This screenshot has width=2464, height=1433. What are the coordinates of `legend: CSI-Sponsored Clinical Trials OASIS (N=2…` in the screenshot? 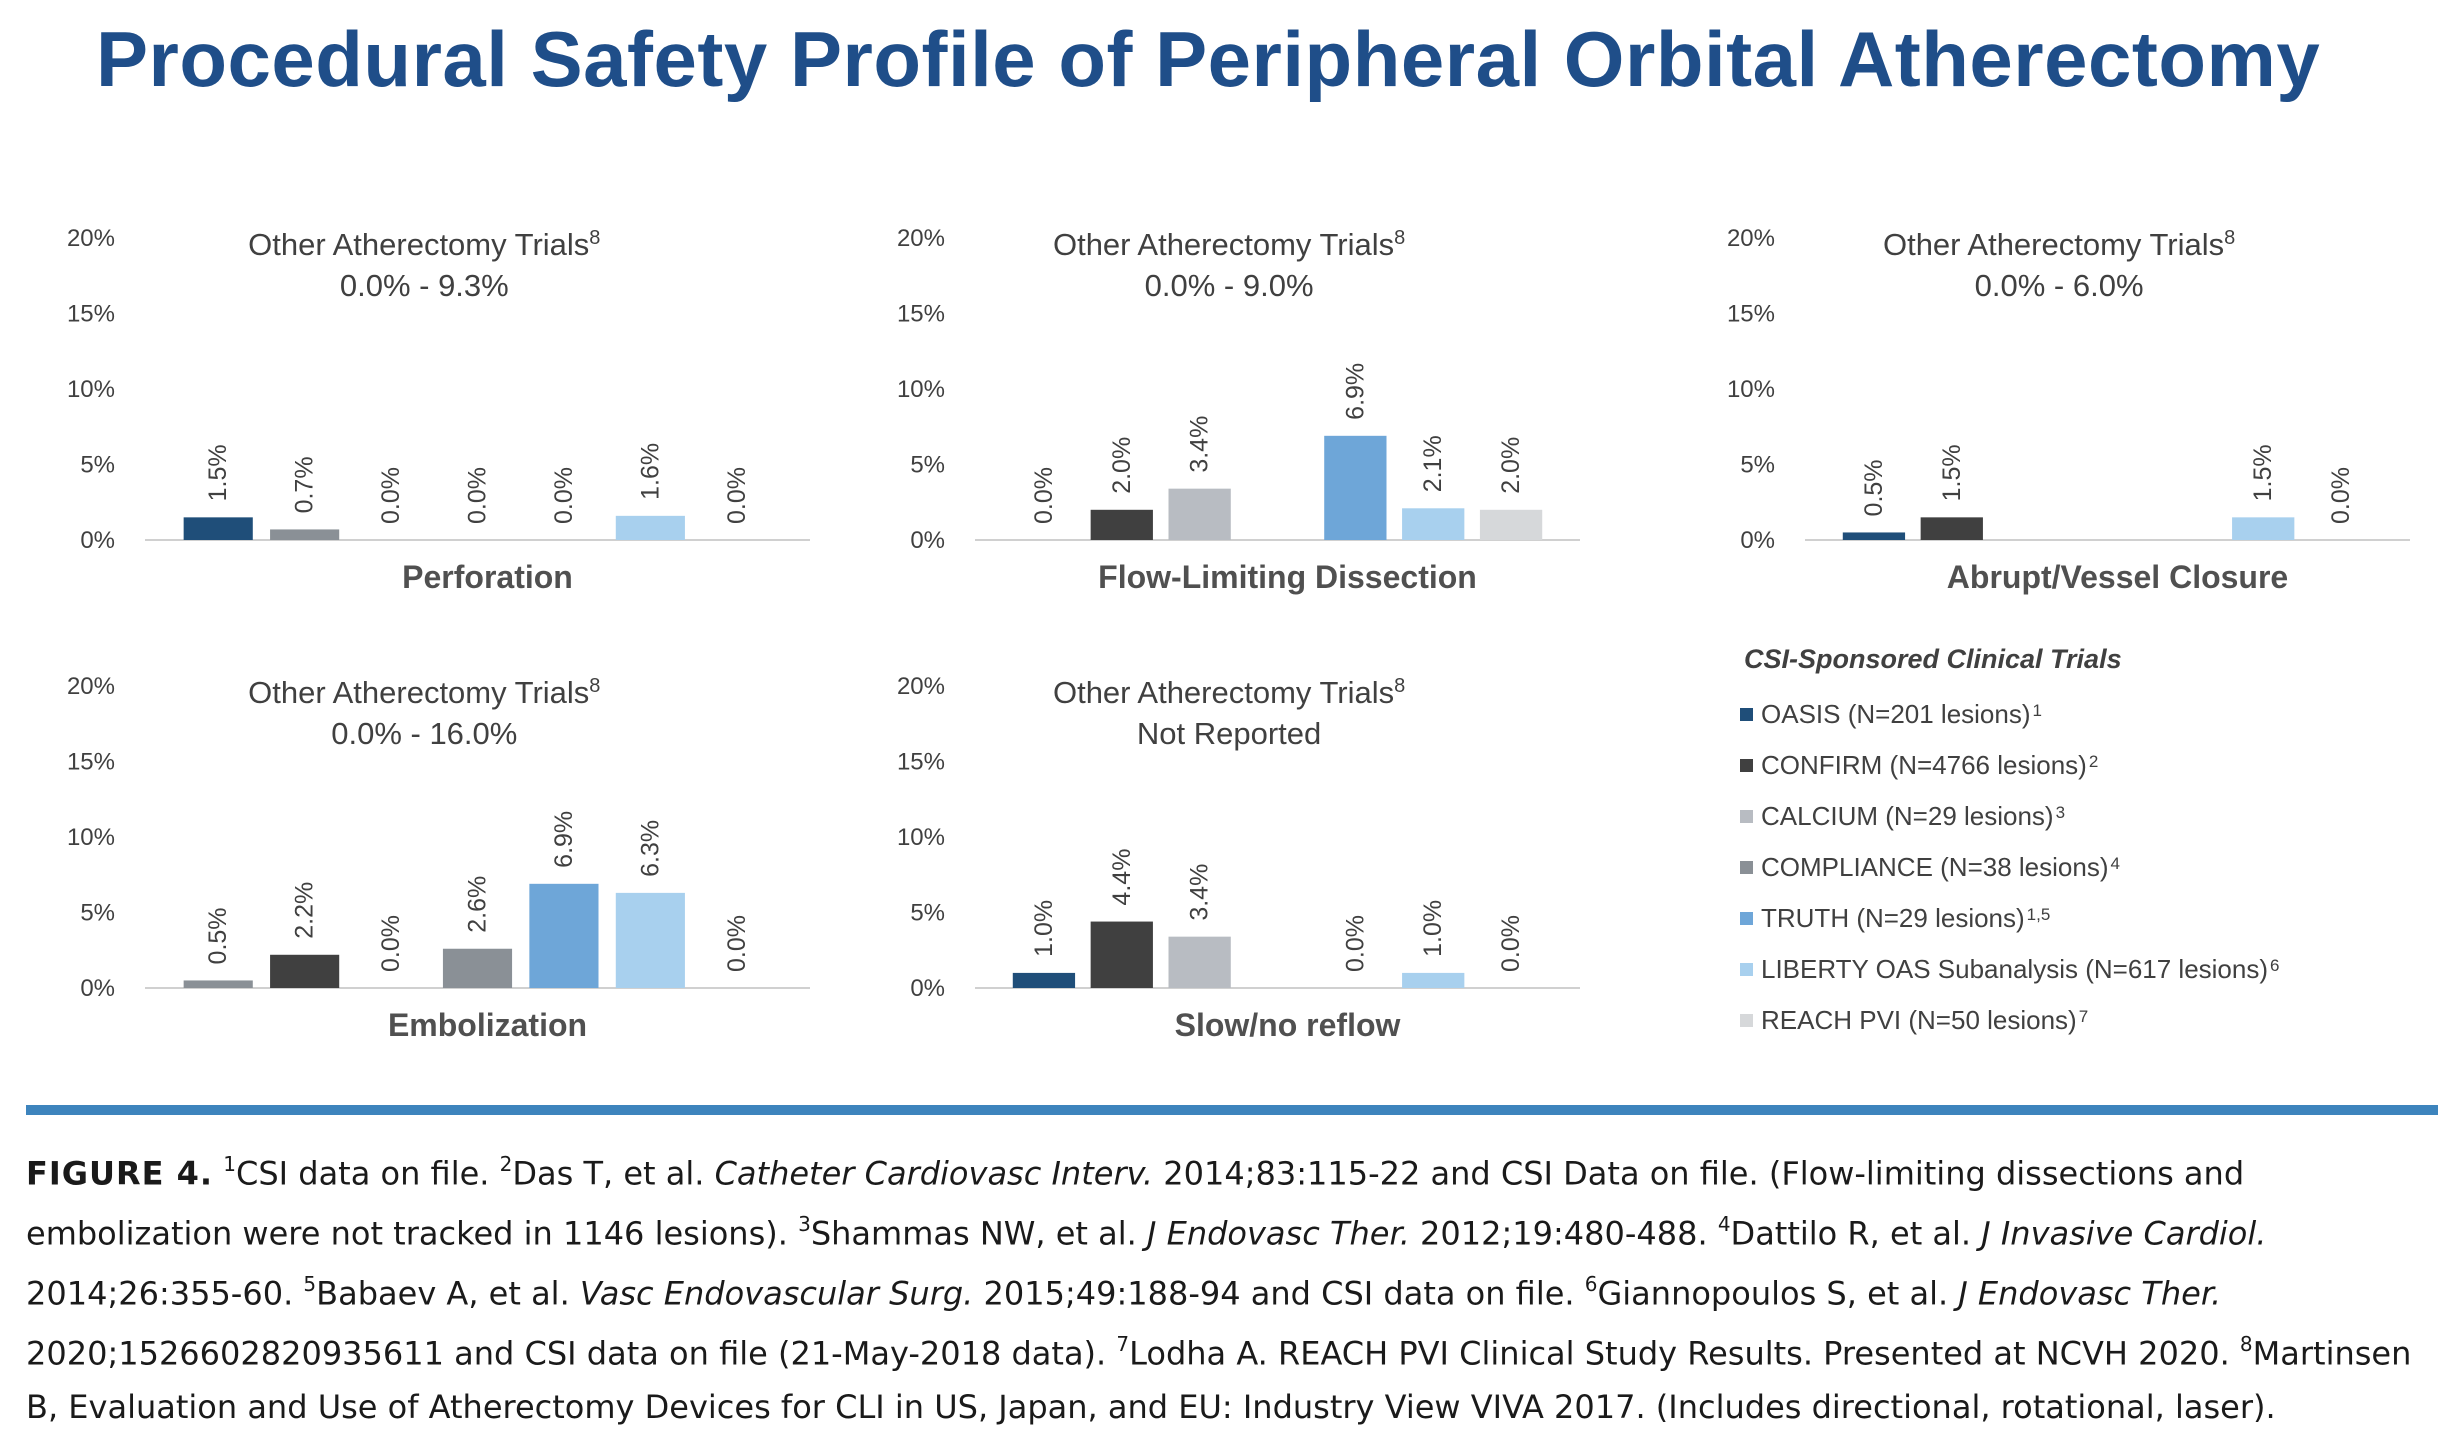 It's located at (2090, 845).